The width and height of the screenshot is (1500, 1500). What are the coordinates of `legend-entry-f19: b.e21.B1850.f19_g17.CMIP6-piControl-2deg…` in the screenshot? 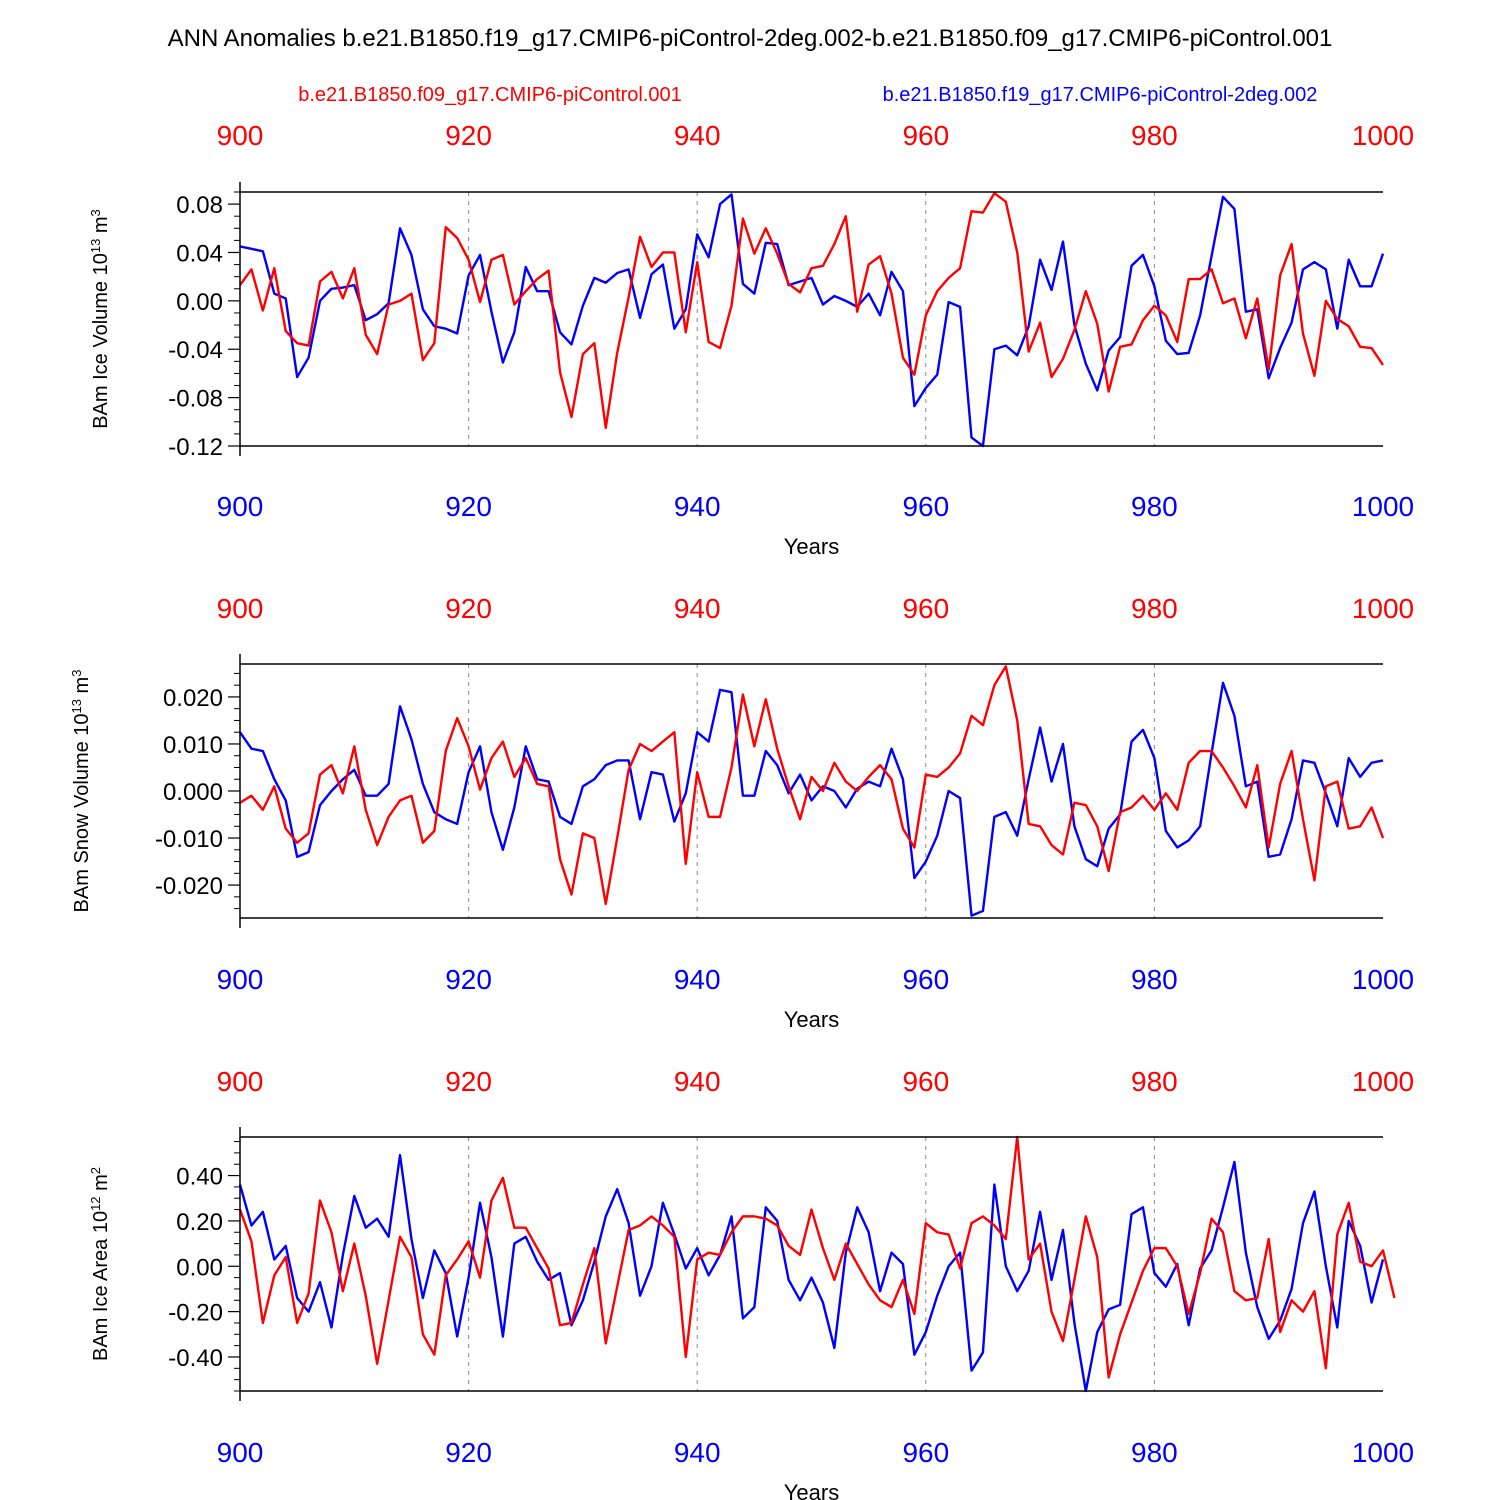 It's located at (1100, 95).